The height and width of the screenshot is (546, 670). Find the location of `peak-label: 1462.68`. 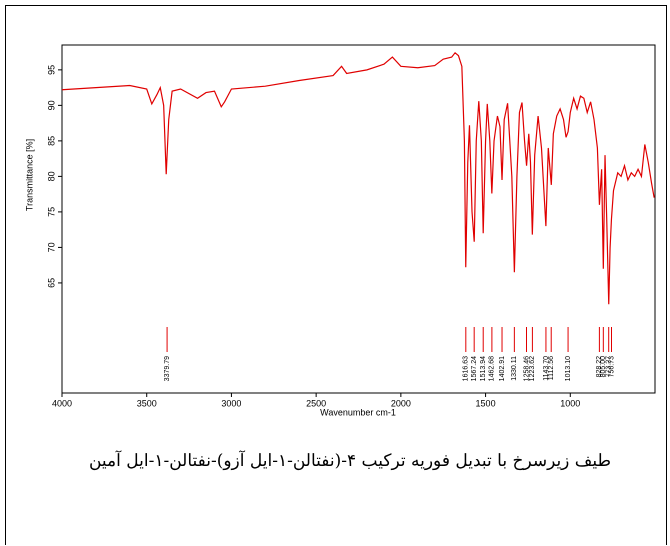

peak-label: 1462.68 is located at coordinates (492, 368).